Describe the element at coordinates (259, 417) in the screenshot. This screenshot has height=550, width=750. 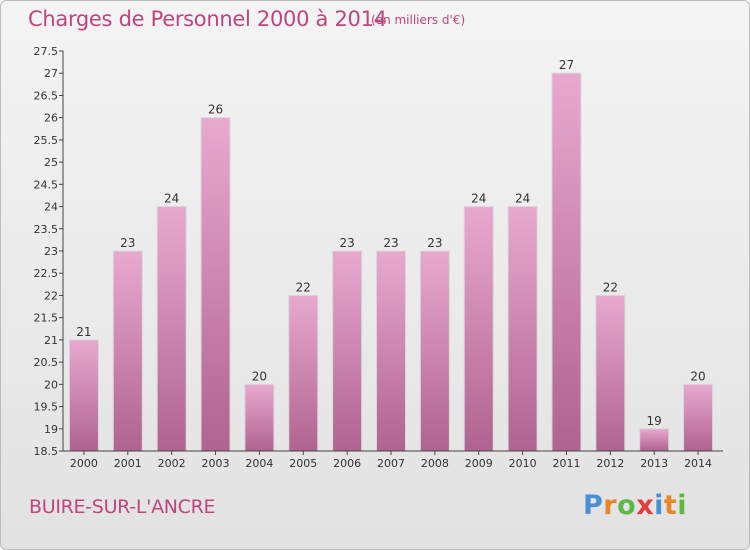
I see `bar-2004` at that location.